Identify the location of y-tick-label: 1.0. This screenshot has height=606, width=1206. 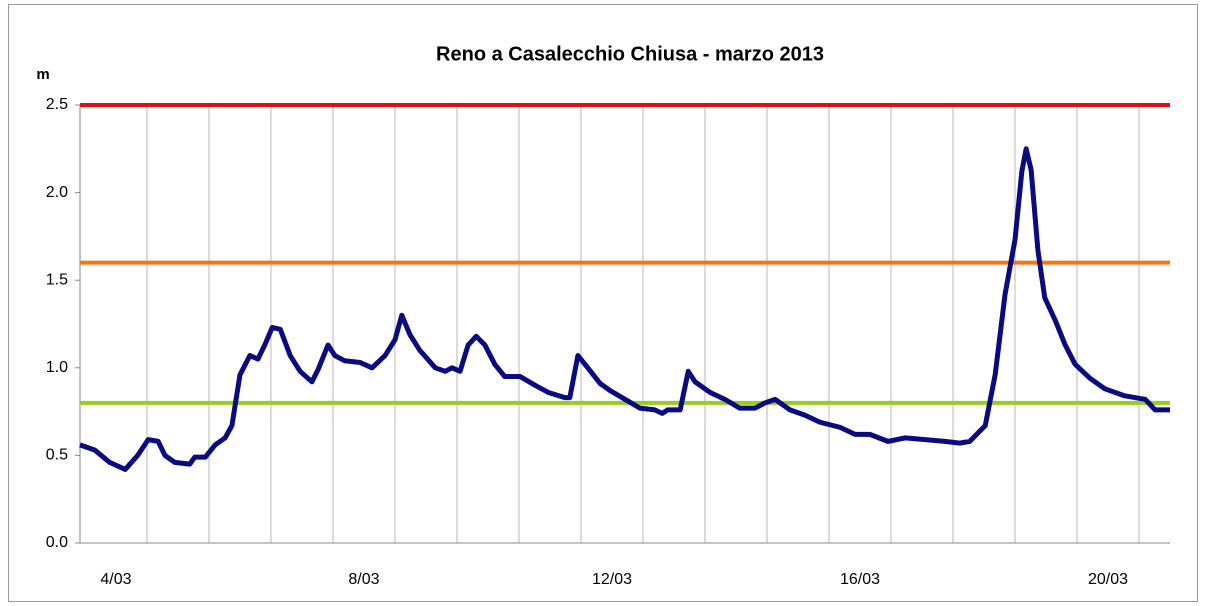
(57, 367).